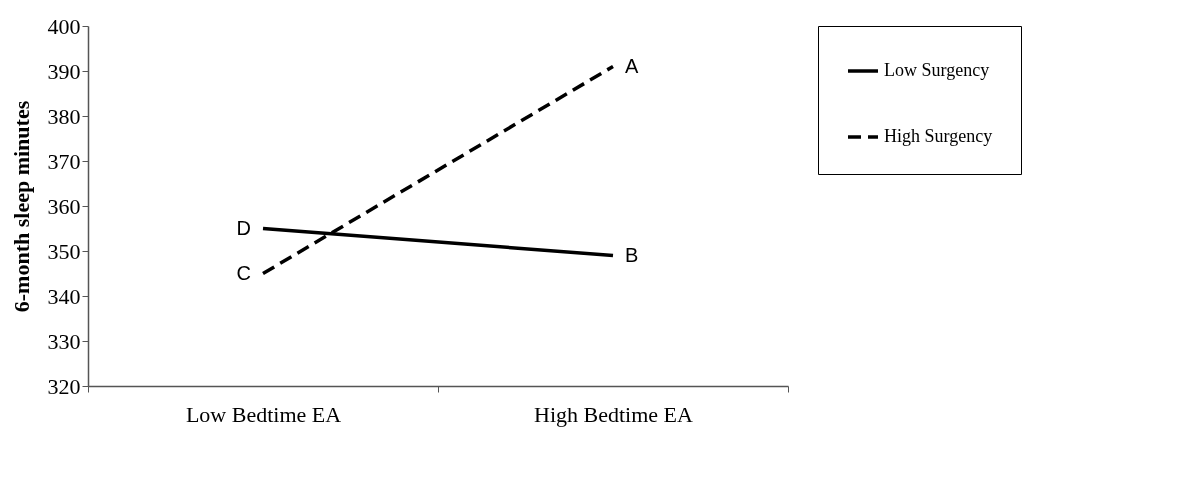 This screenshot has width=1200, height=483. What do you see at coordinates (614, 414) in the screenshot?
I see `x-tick-label: High Bedtime EA` at bounding box center [614, 414].